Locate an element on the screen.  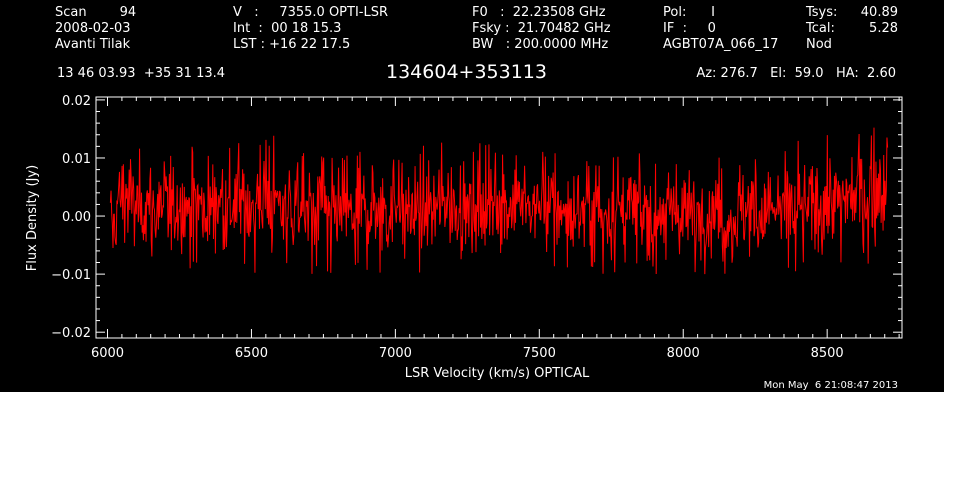
header-date: 2008-02-03 is located at coordinates (93, 28).